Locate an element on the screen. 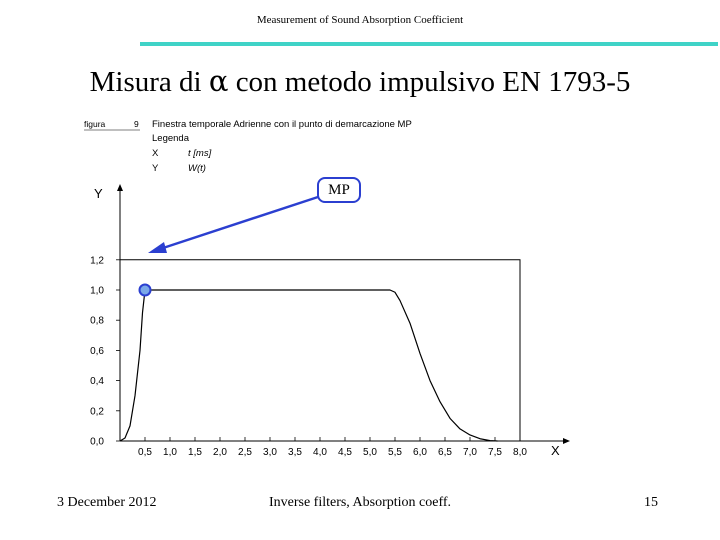  y-axis-label: Y is located at coordinates (98, 193).